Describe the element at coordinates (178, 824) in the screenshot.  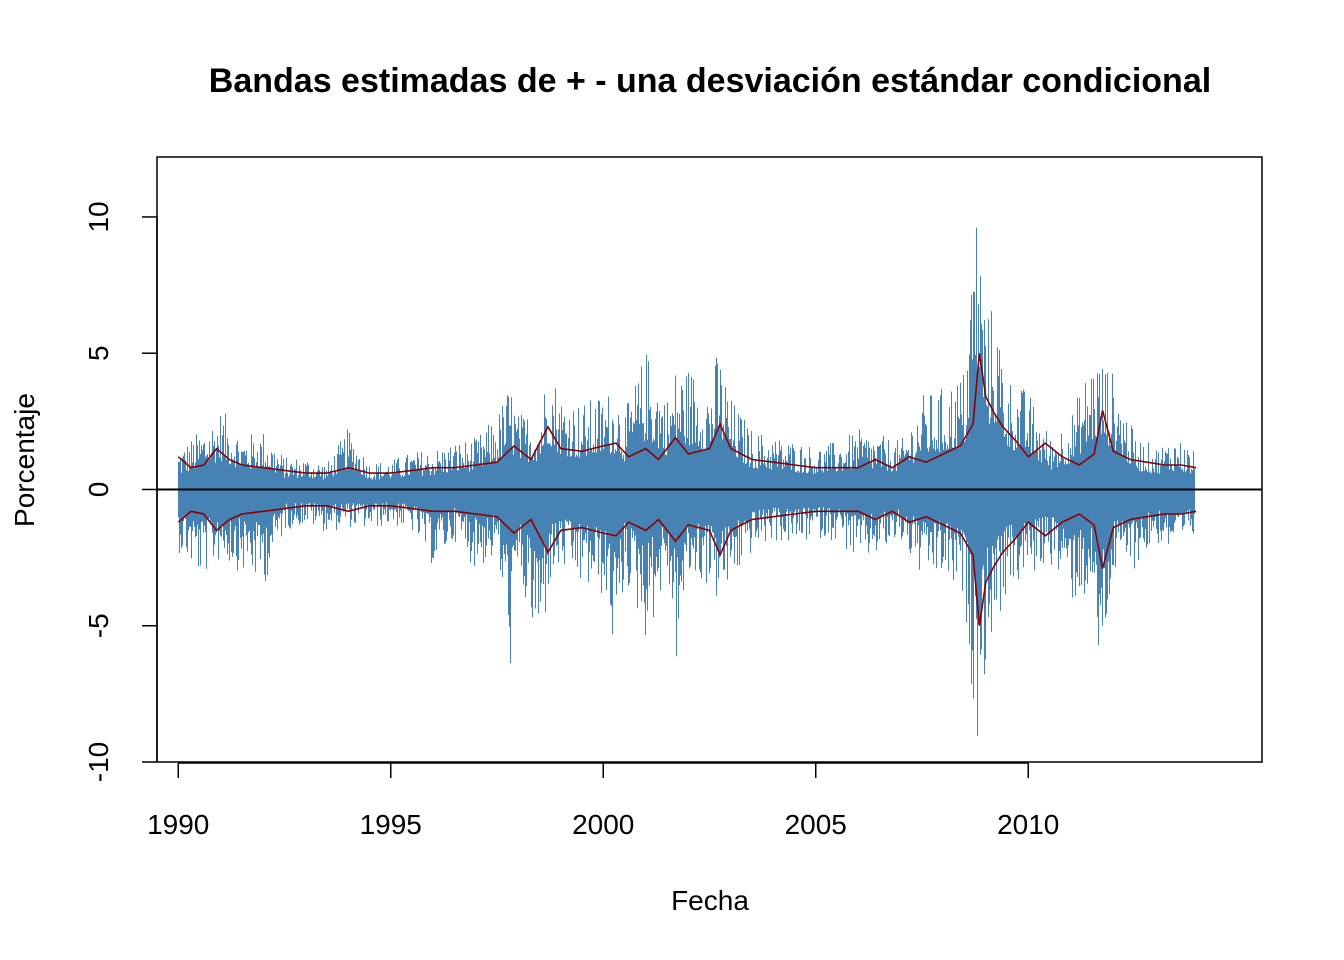
I see `x-tick-label: 1990` at that location.